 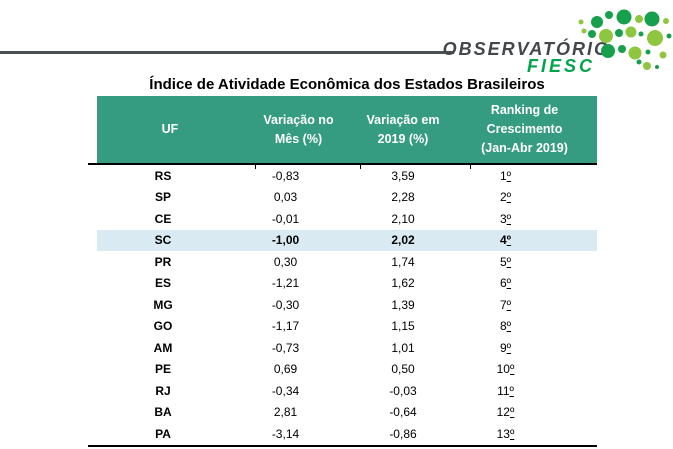 I want to click on cell-variacao-2019: 2,28, so click(x=403, y=197).